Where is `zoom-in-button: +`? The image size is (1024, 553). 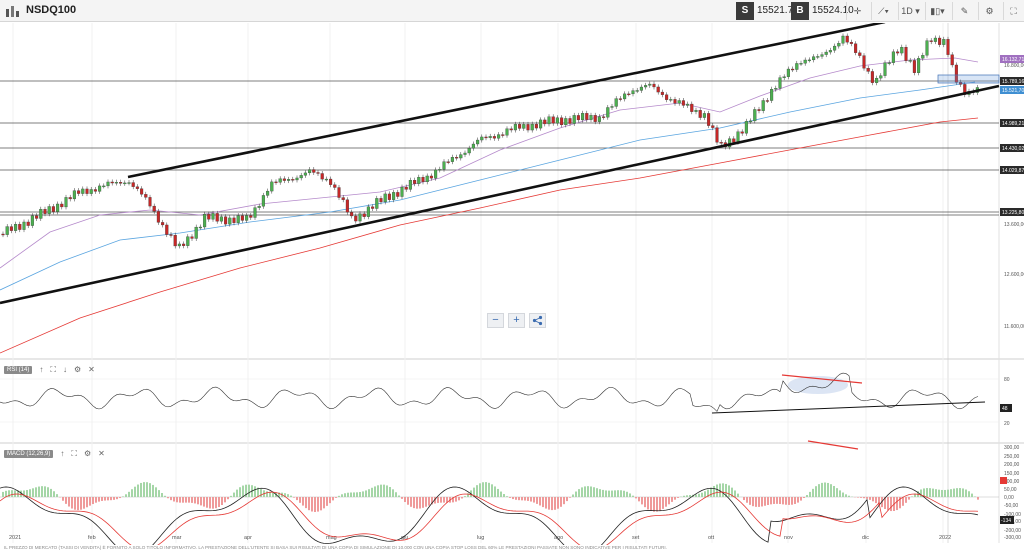 zoom-in-button: + is located at coordinates (516, 320).